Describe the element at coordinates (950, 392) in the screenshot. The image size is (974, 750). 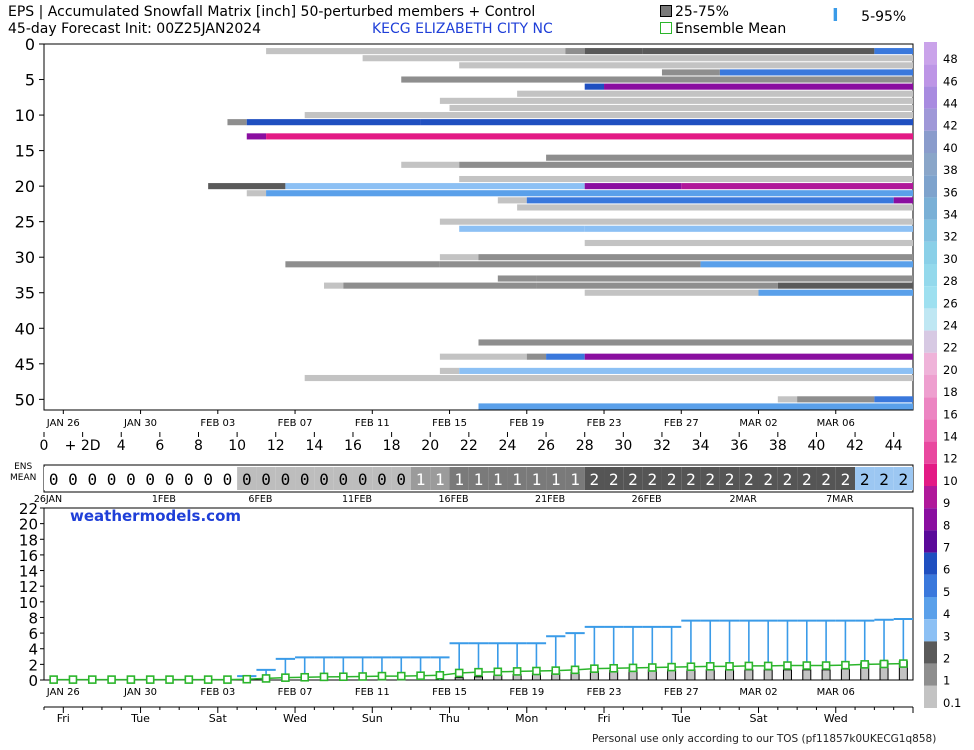
I see `colorbar-label: 18` at that location.